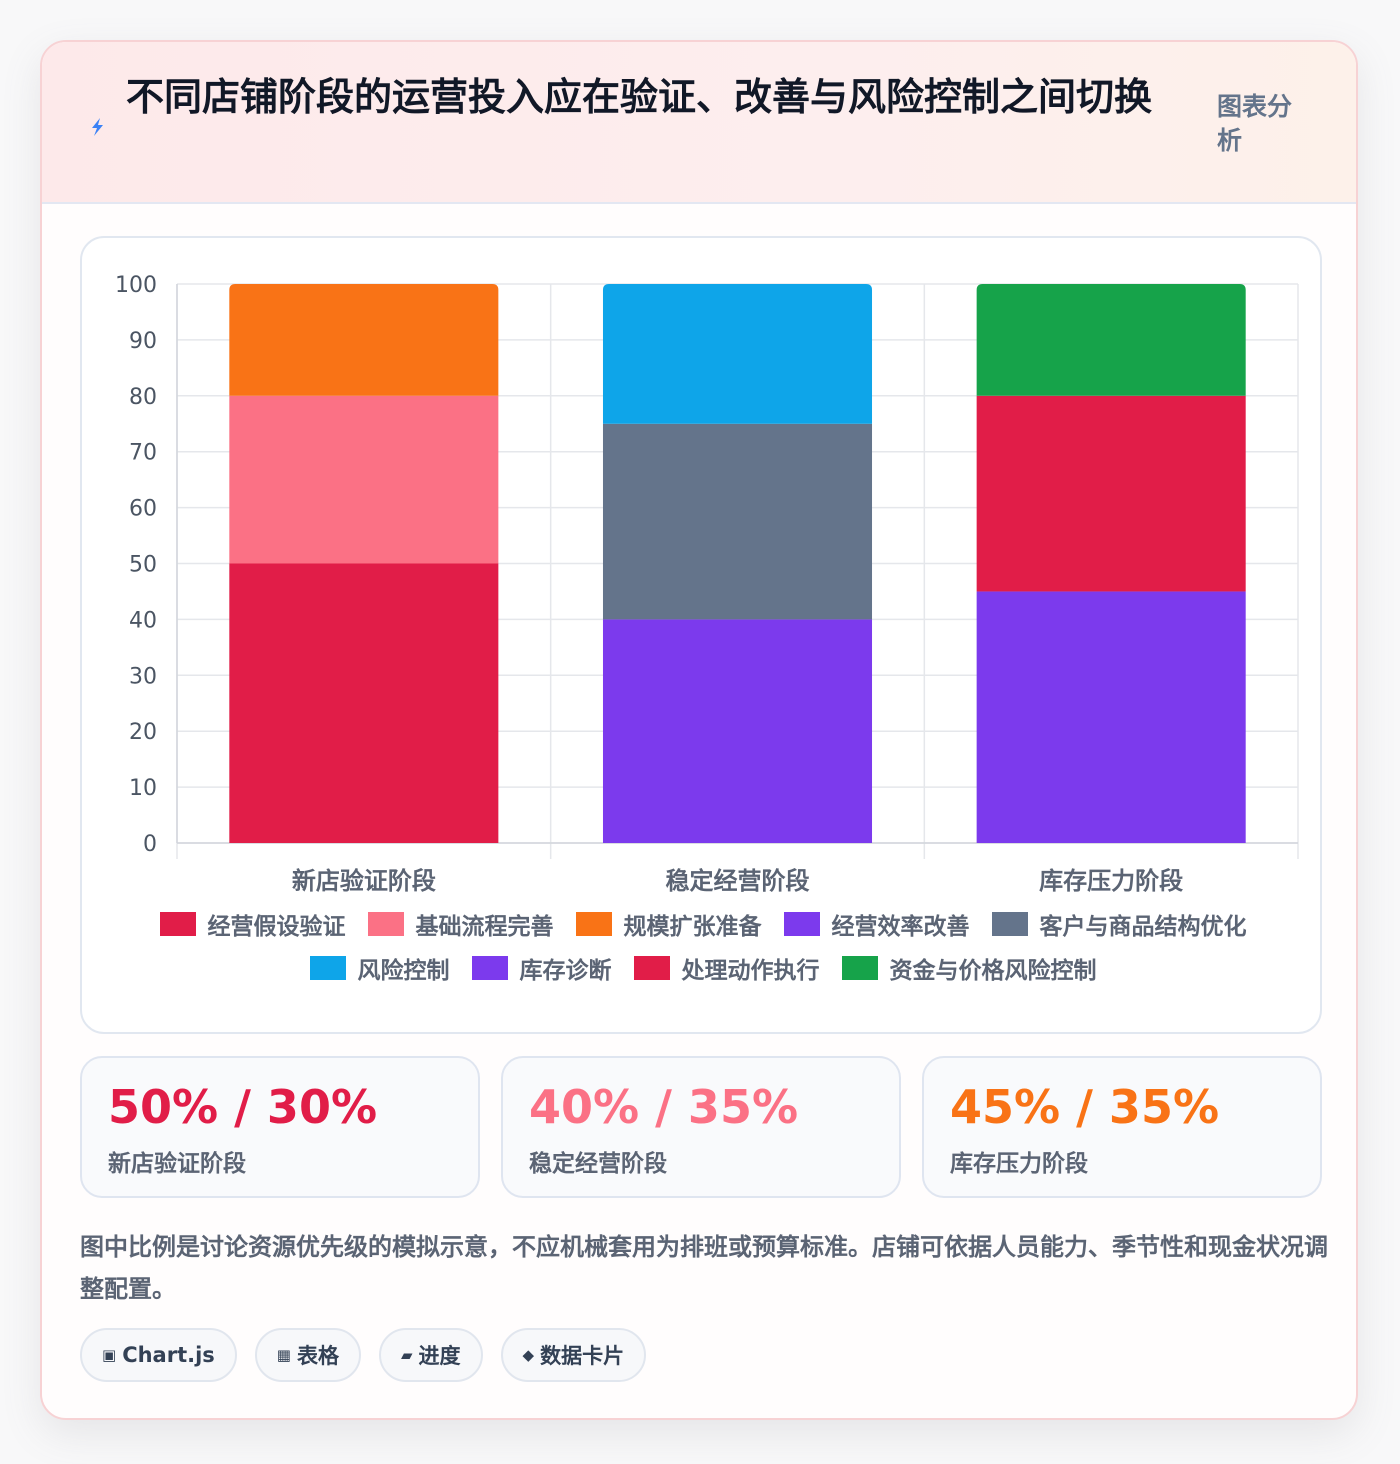 Image resolution: width=1400 pixels, height=1464 pixels. What do you see at coordinates (317, 1356) in the screenshot?
I see `chip-label: 表格` at bounding box center [317, 1356].